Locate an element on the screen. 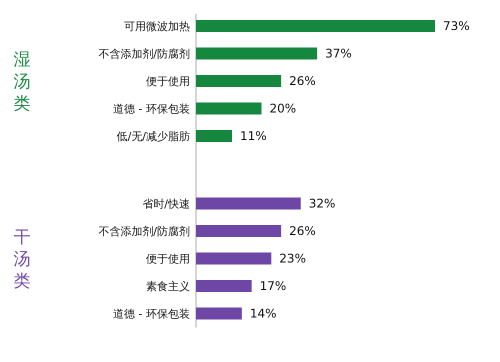  data-label: 14% is located at coordinates (263, 313).